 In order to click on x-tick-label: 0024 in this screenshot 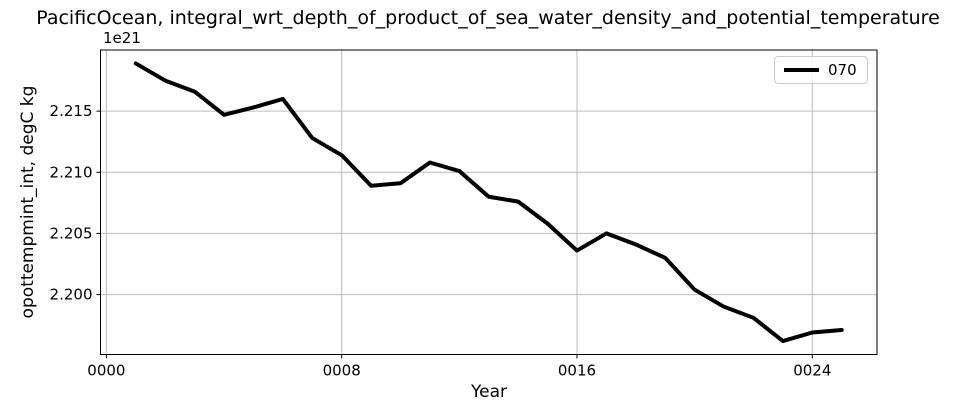, I will do `click(812, 371)`.